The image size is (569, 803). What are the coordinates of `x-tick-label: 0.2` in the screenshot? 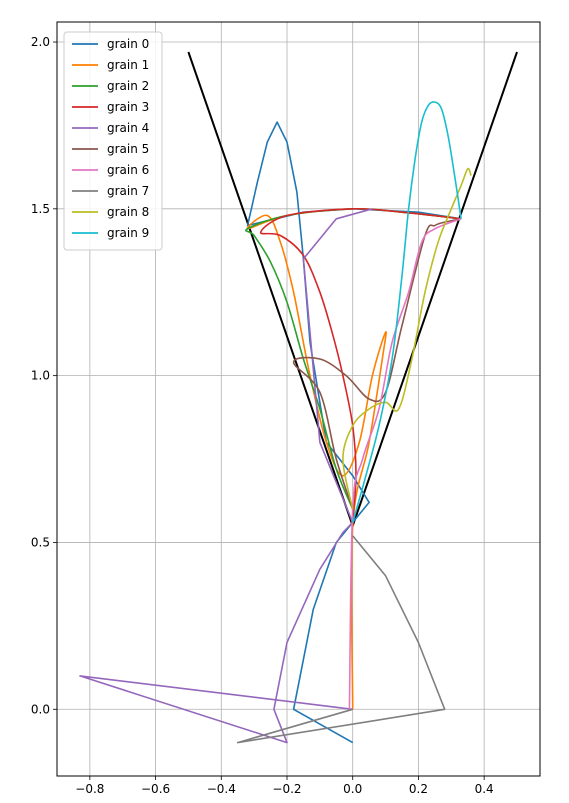 It's located at (418, 789).